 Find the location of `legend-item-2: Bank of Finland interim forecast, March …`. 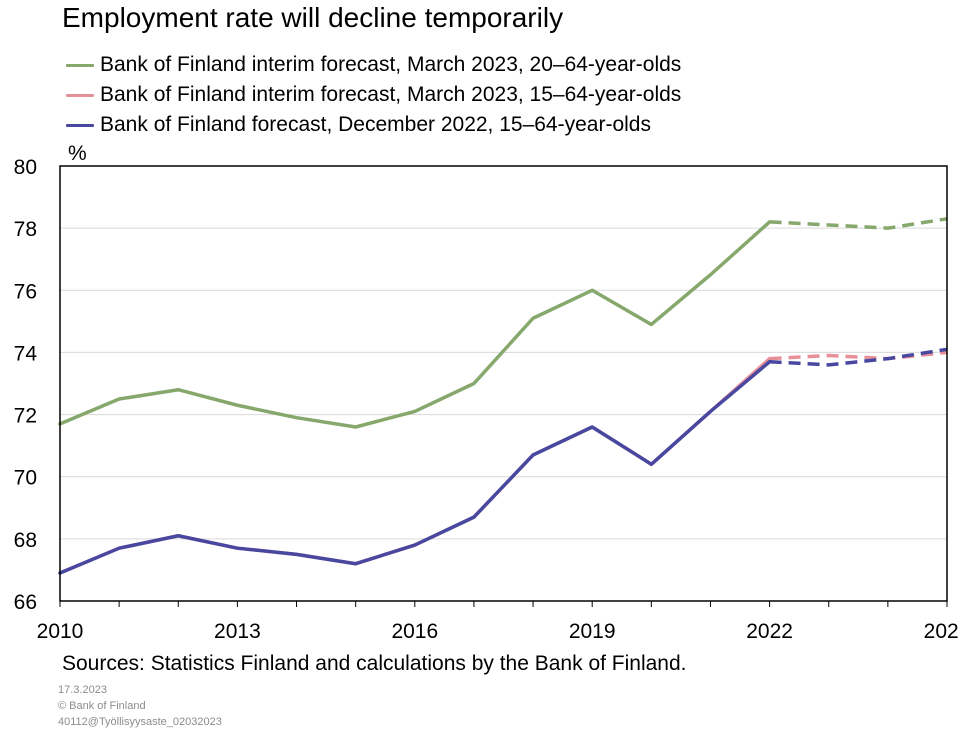

legend-item-2: Bank of Finland interim forecast, March … is located at coordinates (373, 95).